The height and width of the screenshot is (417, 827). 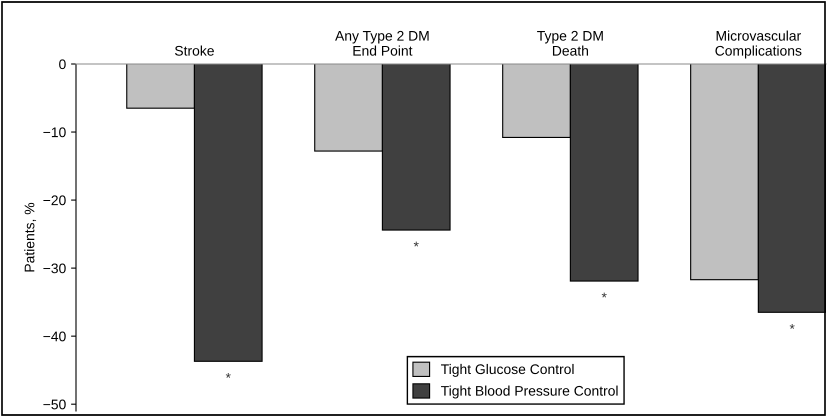 What do you see at coordinates (507, 370) in the screenshot?
I see `legend-label: Tight Glucose Control` at bounding box center [507, 370].